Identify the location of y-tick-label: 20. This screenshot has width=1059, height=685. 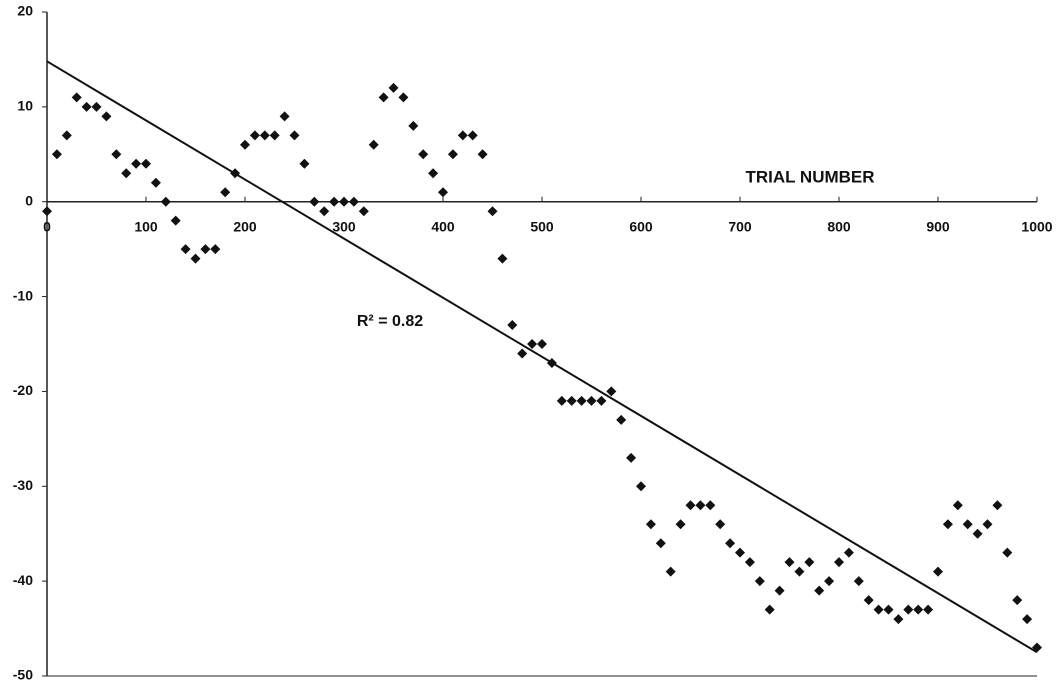
(25, 11).